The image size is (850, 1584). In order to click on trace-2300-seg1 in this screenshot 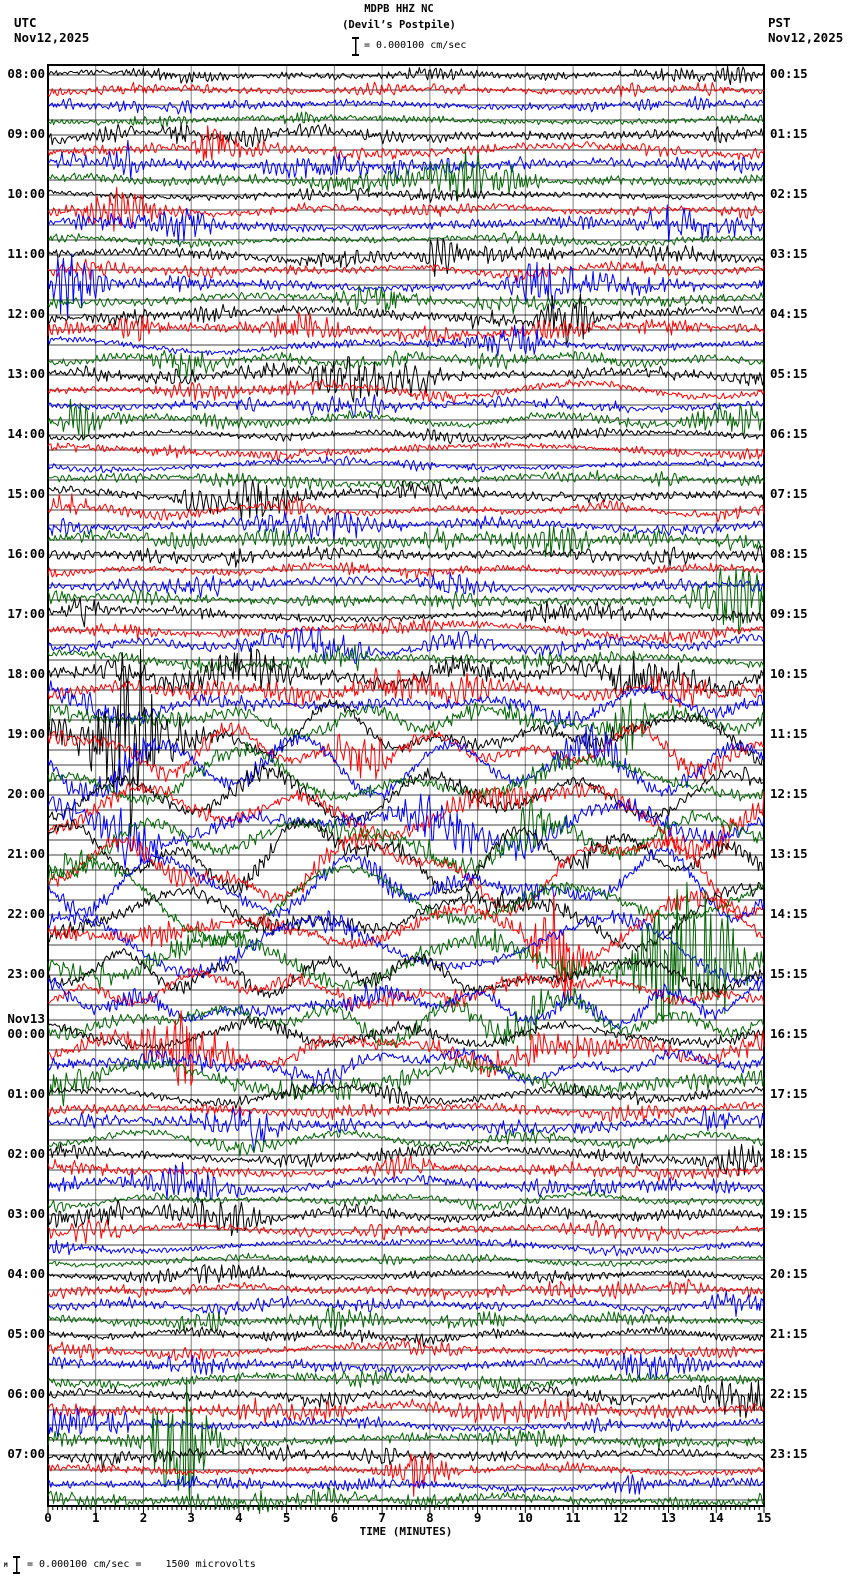, I will do `click(406, 990)`.